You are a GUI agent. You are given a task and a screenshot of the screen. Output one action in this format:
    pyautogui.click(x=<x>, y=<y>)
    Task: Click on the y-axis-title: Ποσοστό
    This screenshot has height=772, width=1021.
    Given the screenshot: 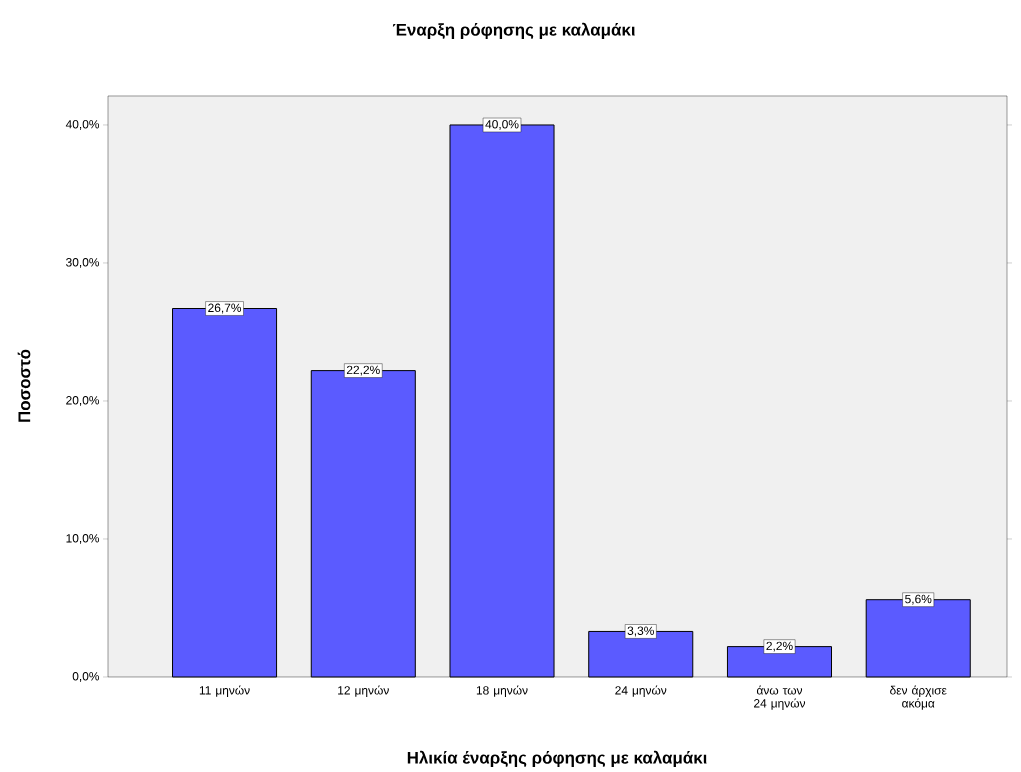 What is the action you would take?
    pyautogui.click(x=24, y=385)
    